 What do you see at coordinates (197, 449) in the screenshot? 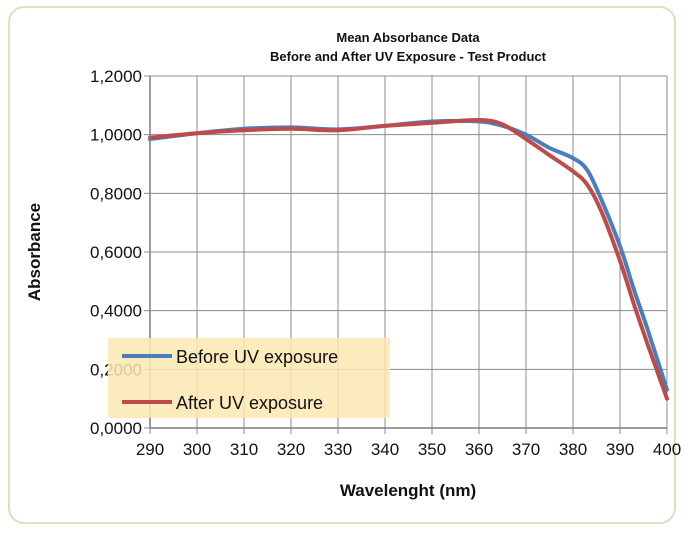
I see `x-tick-label: 300` at bounding box center [197, 449].